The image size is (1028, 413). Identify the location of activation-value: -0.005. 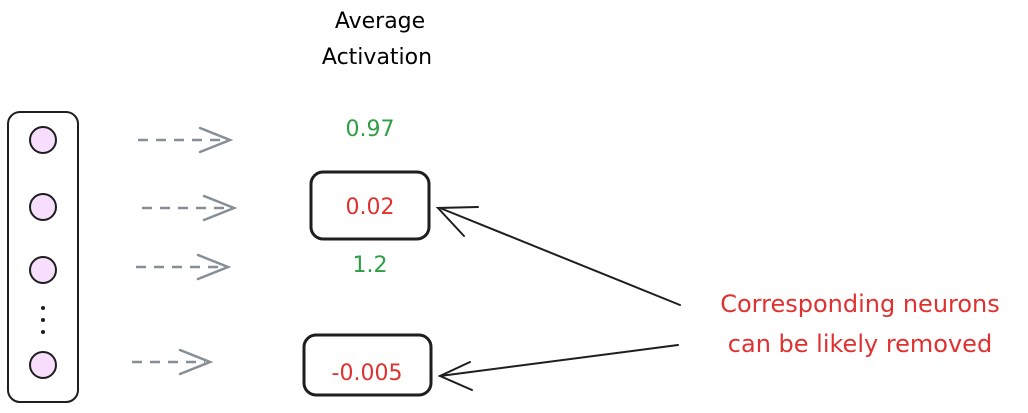
(367, 373).